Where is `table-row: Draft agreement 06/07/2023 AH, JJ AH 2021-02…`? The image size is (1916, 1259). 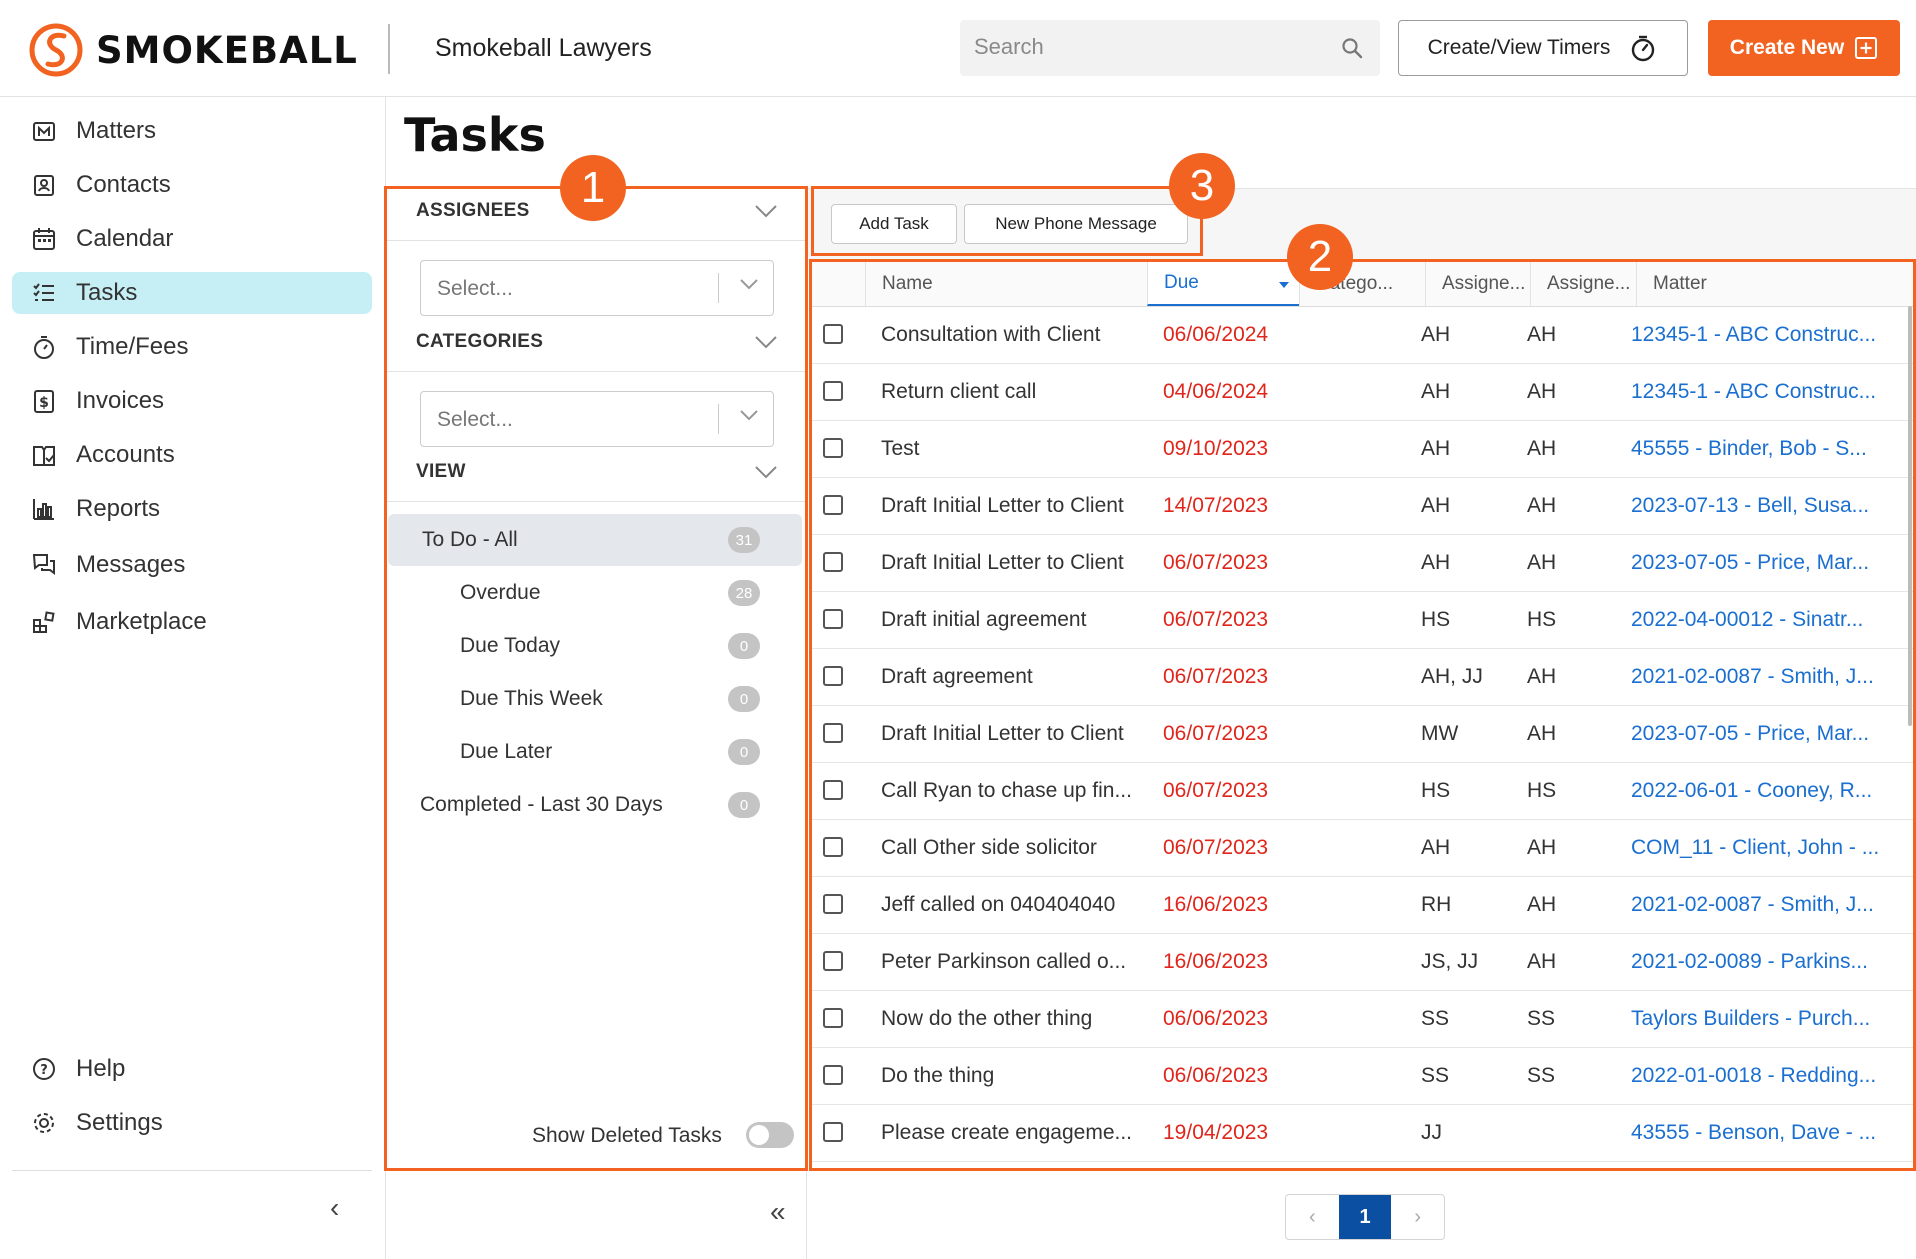 table-row: Draft agreement 06/07/2023 AH, JJ AH 2021-02… is located at coordinates (1363, 677).